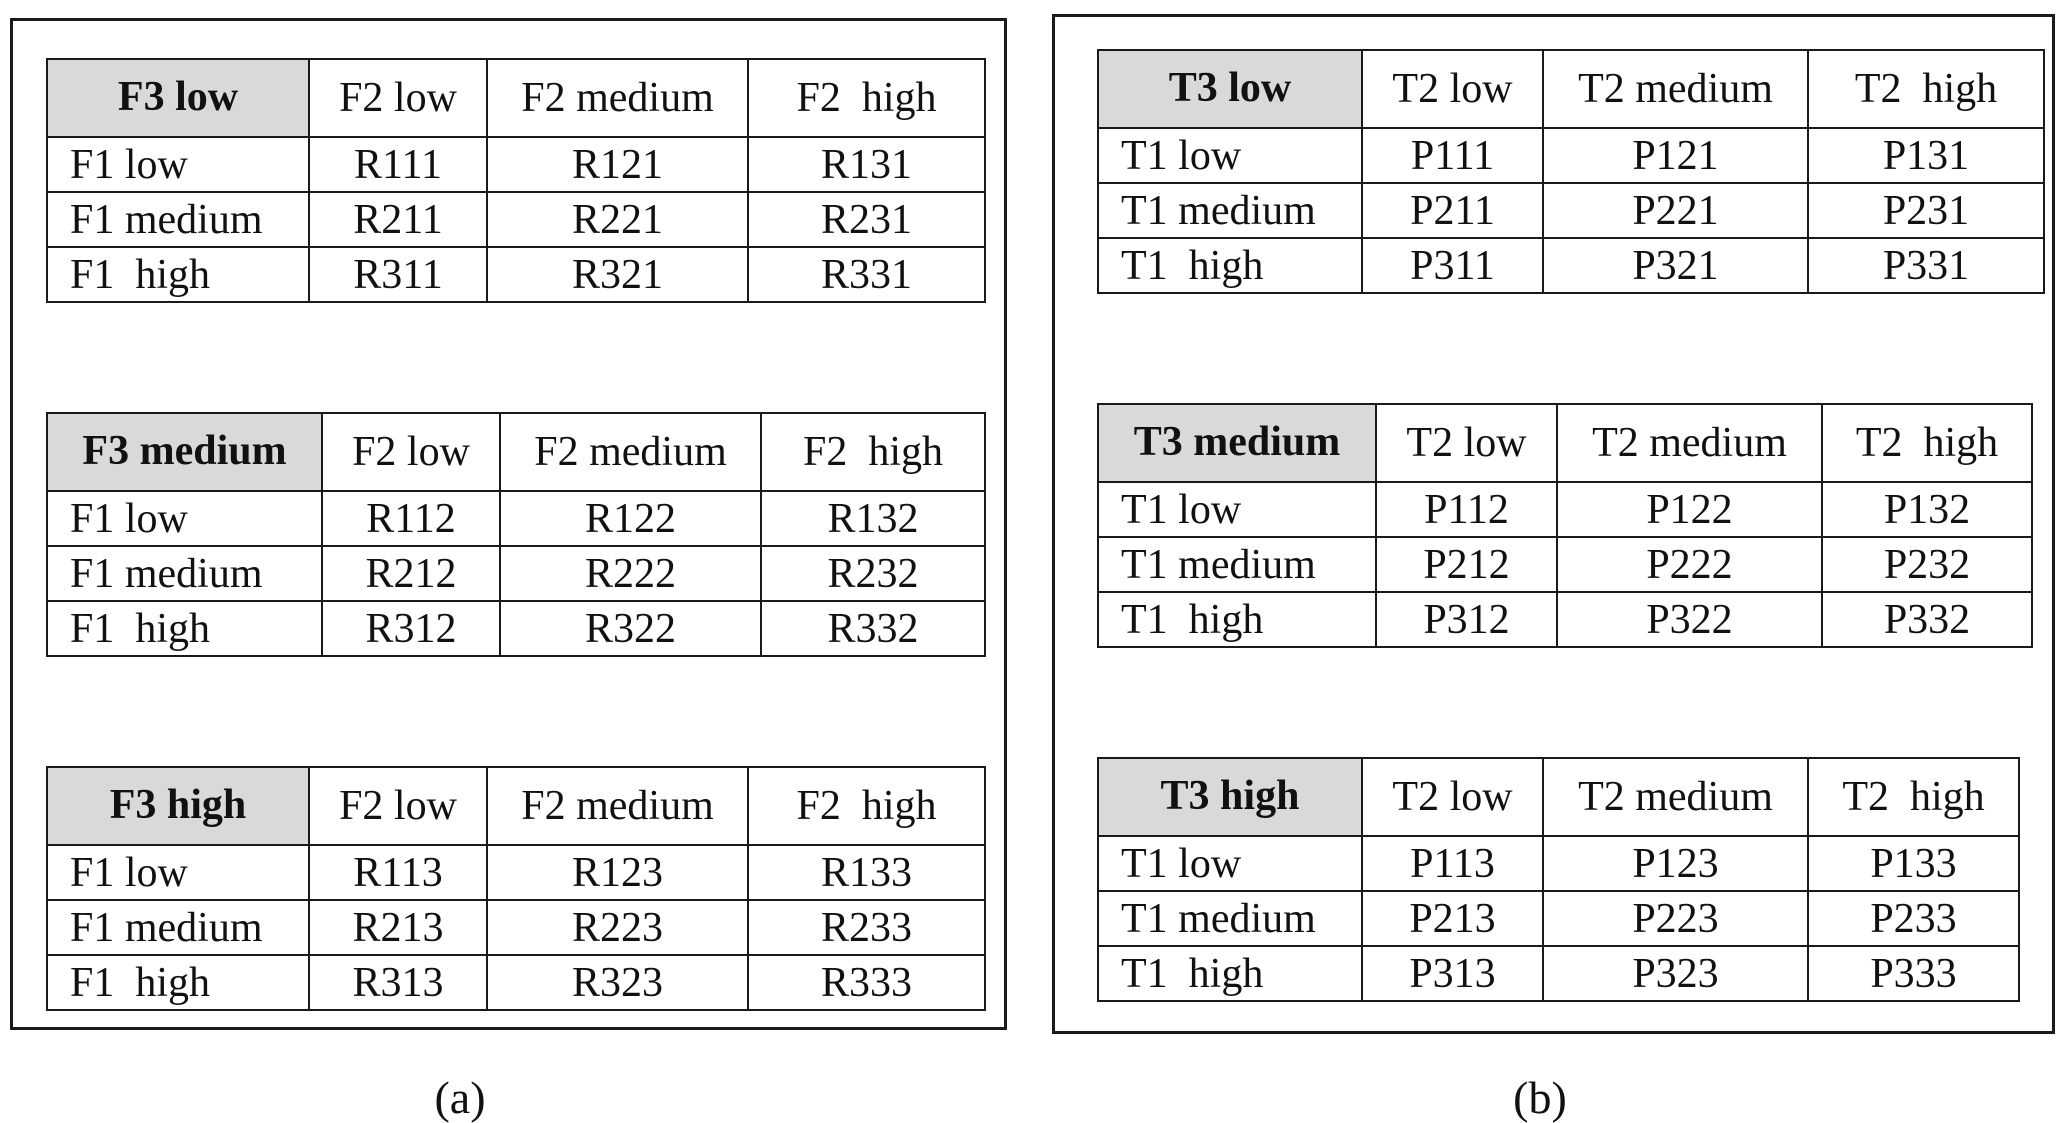 This screenshot has height=1123, width=2067. Describe the element at coordinates (516, 806) in the screenshot. I see `table-header-row: F3 high F2 low F2 medium F2 high` at that location.